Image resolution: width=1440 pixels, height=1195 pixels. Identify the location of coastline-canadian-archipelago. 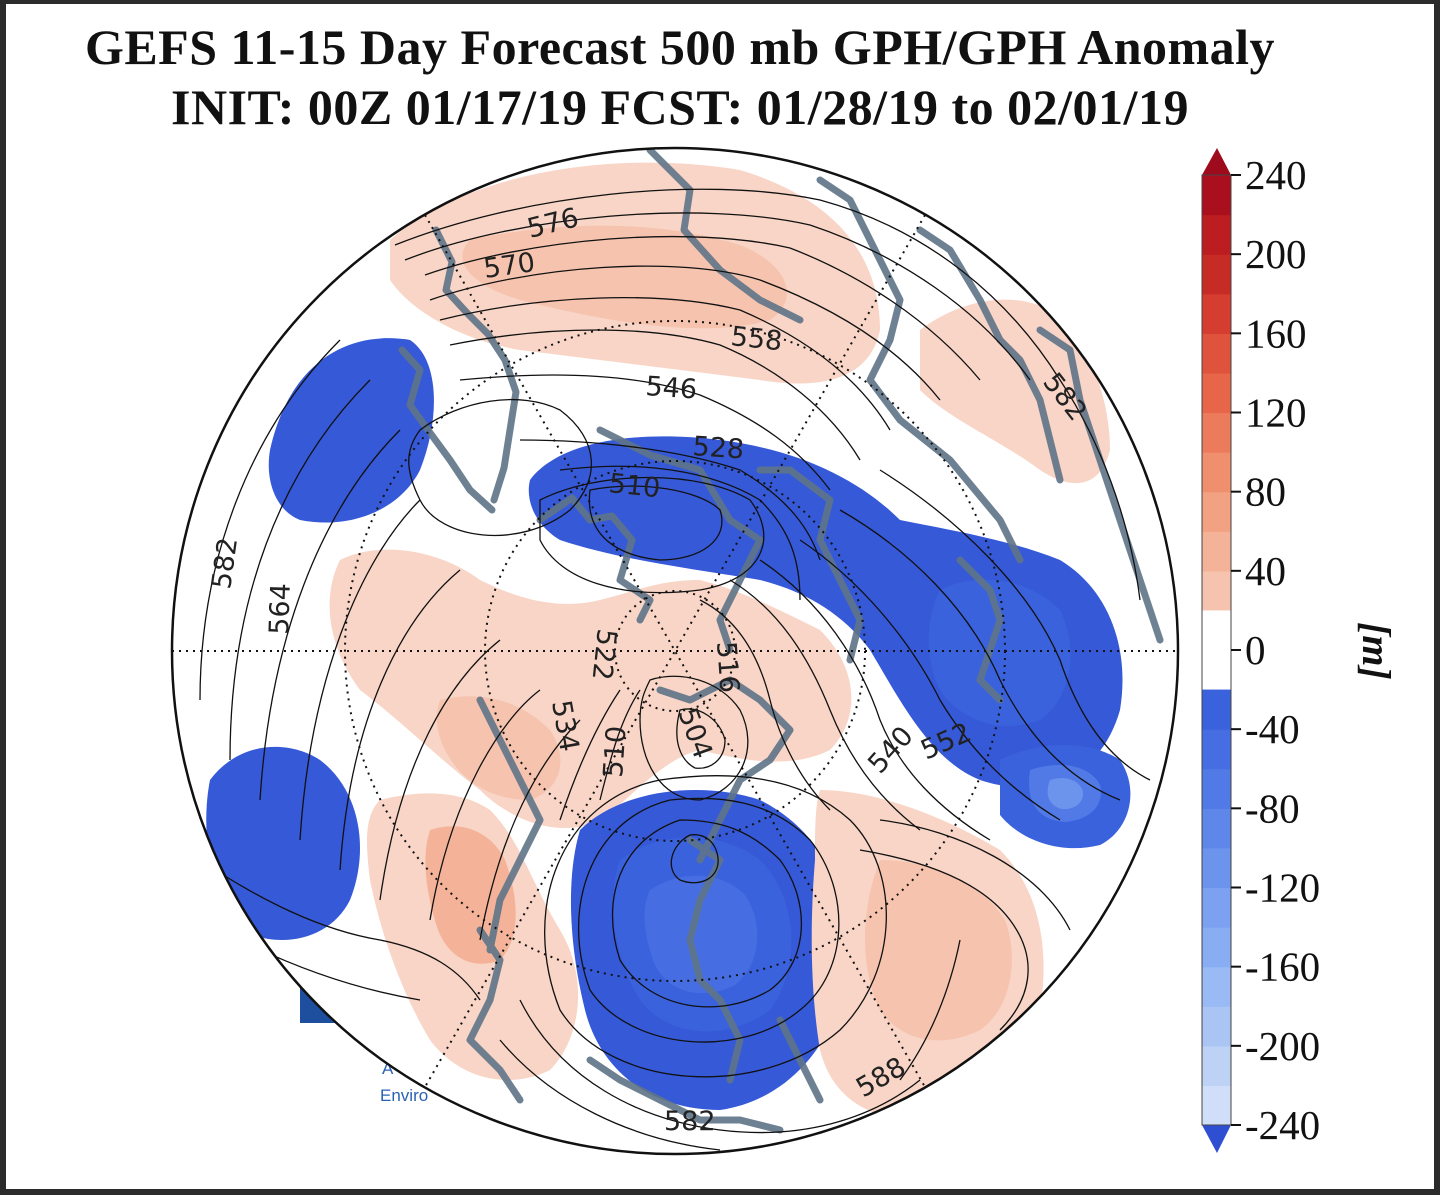
(595, 559).